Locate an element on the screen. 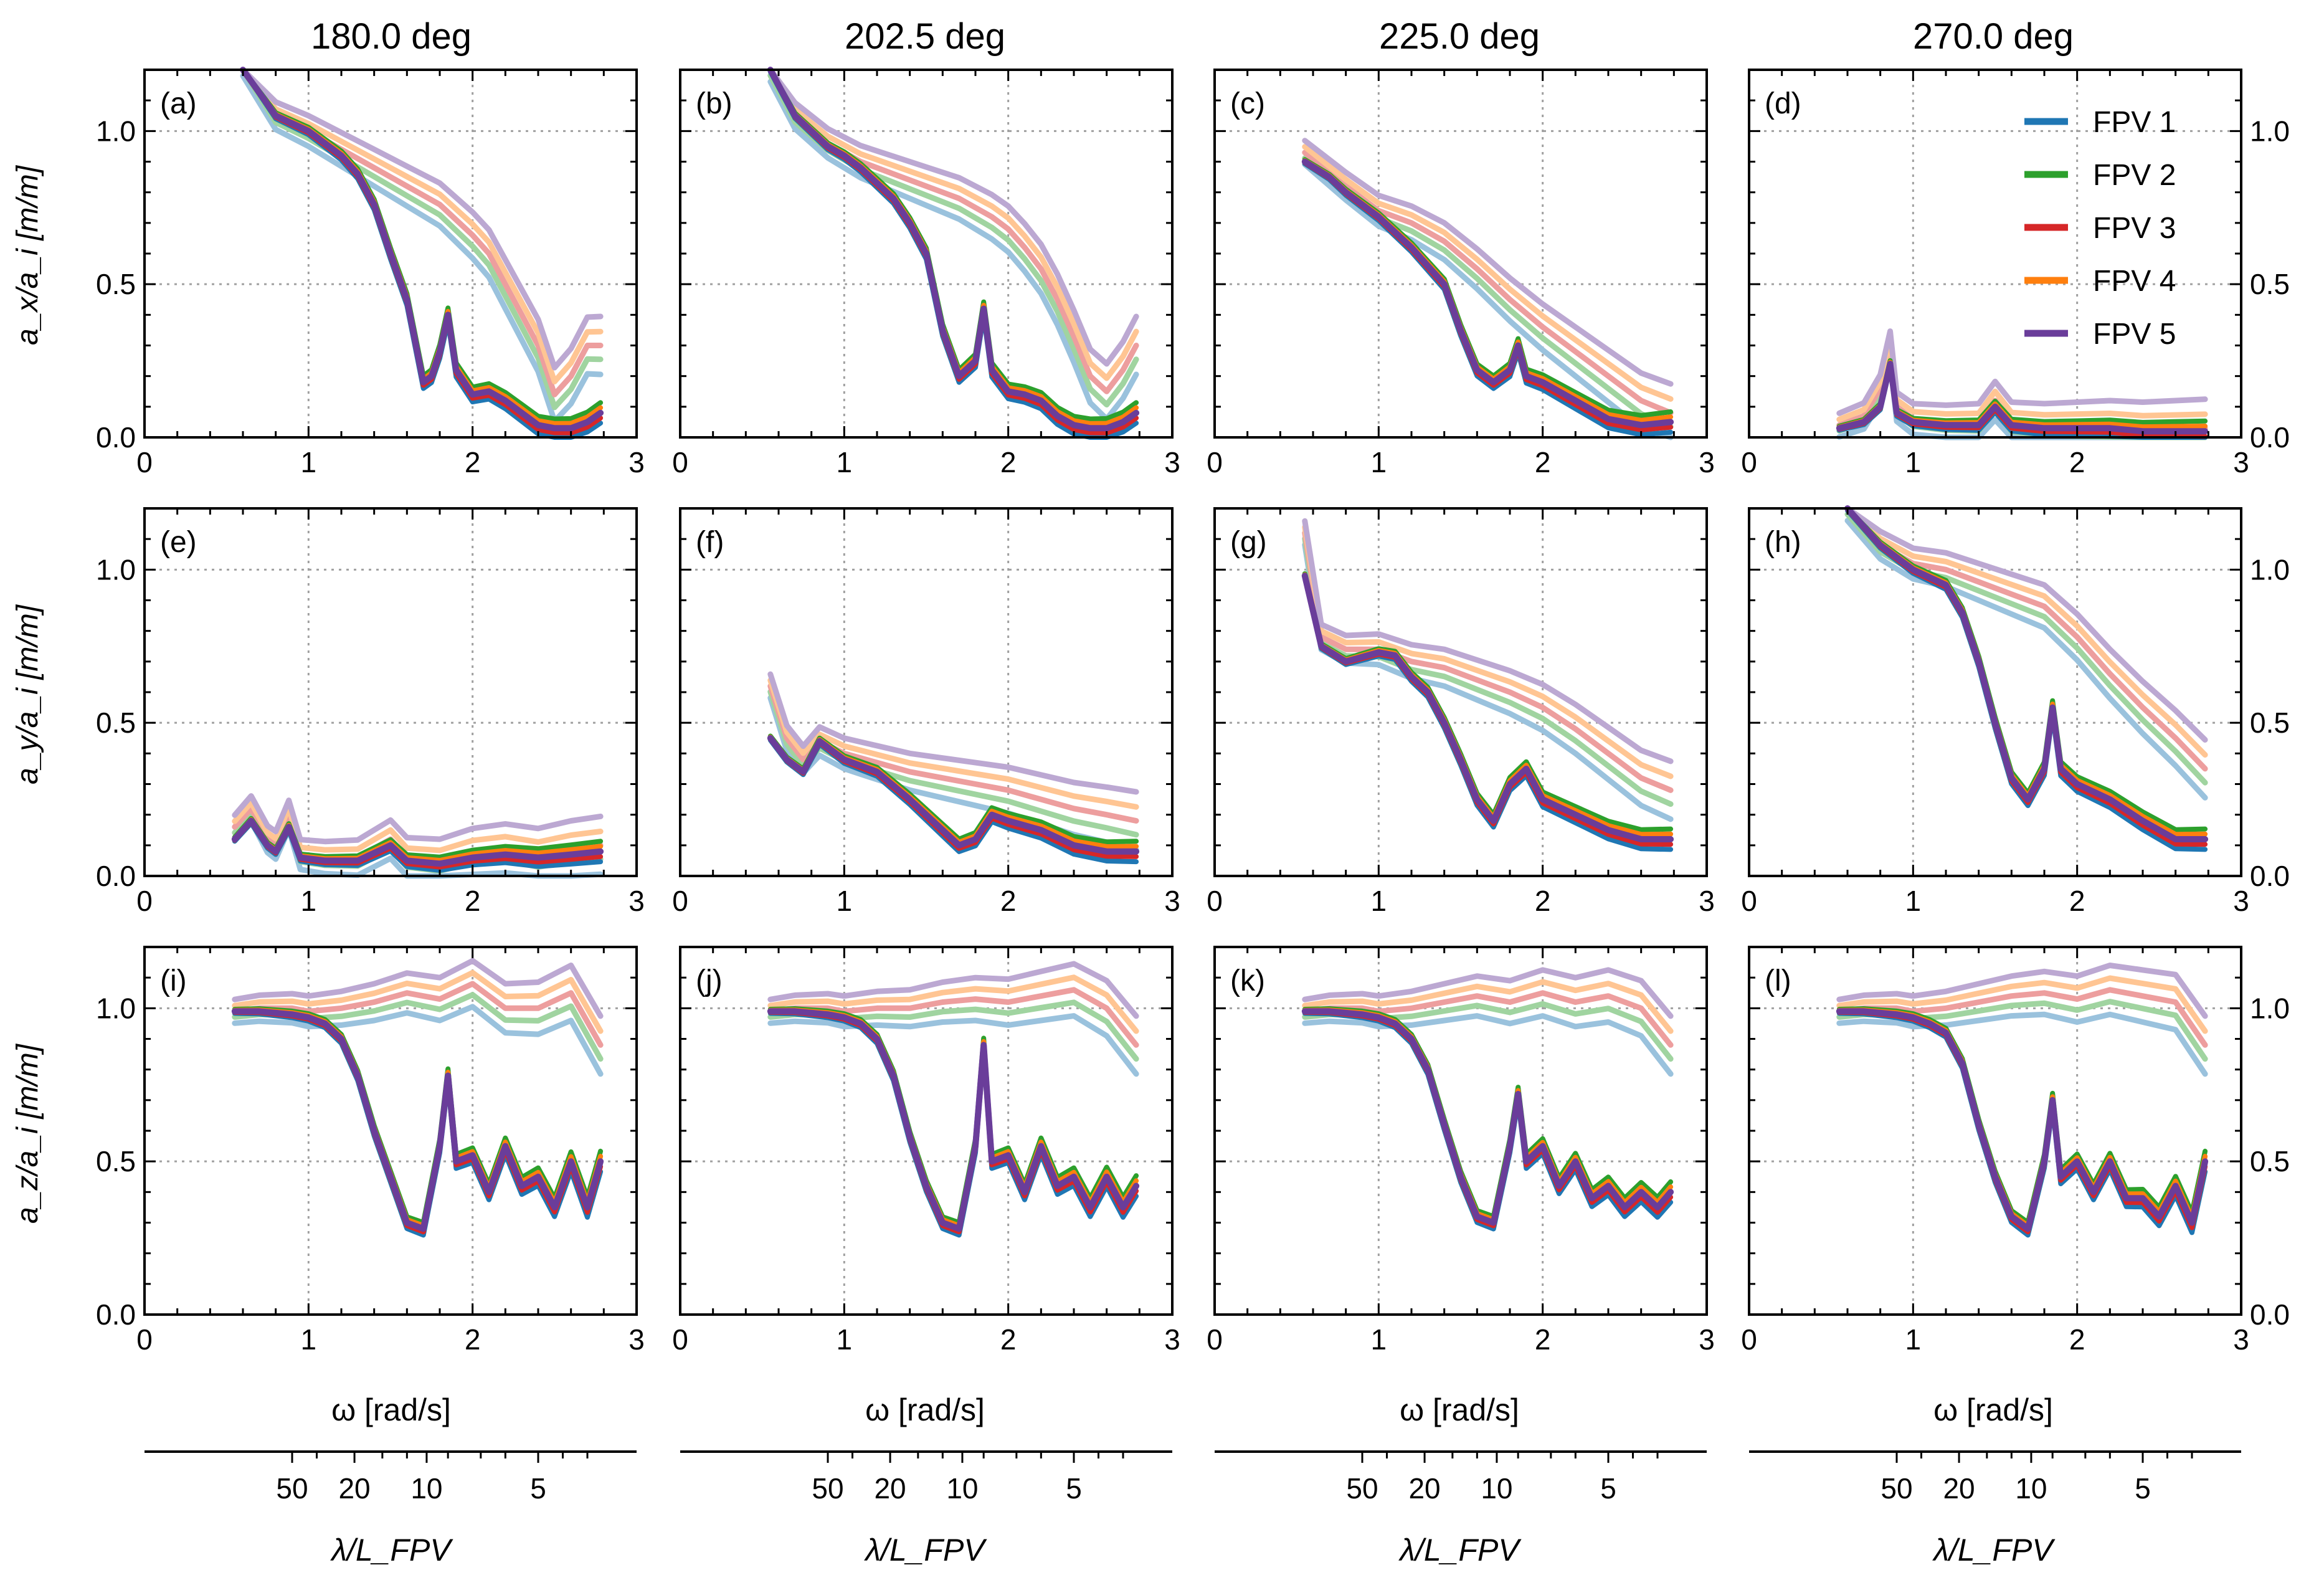  lambda-axis-3: 50 20 10 5 is located at coordinates (1995, 1477).